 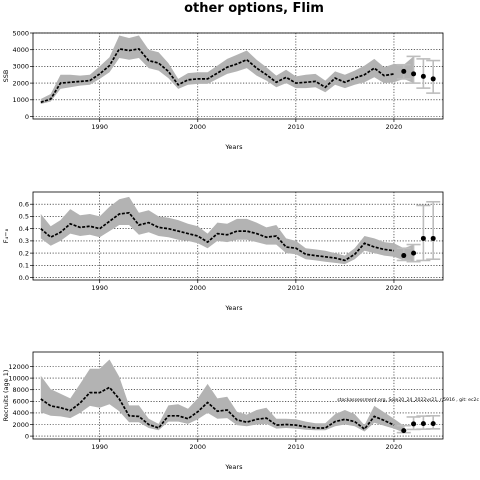 What do you see at coordinates (24, 205) in the screenshot?
I see `ytick-label: 0.6` at bounding box center [24, 205].